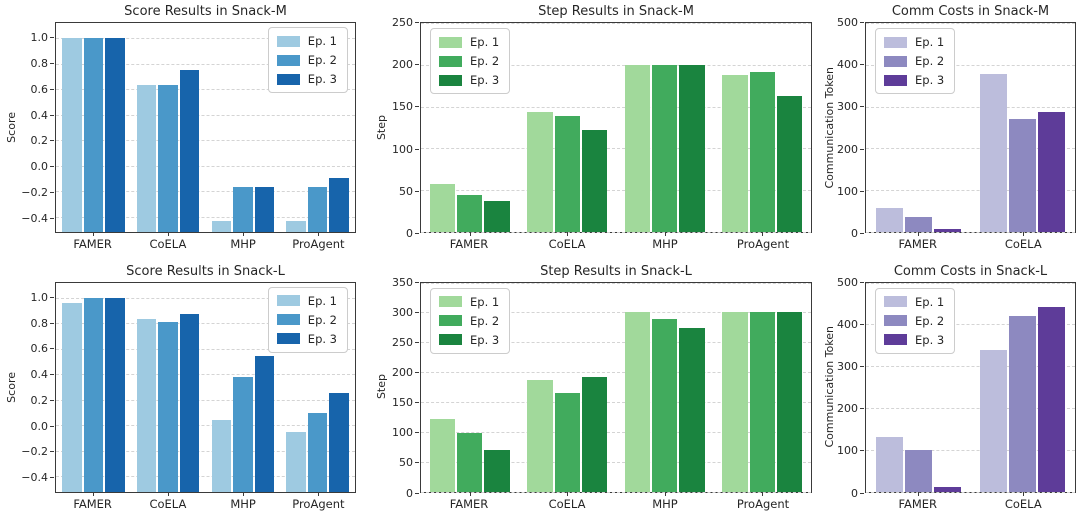 Image resolution: width=1079 pixels, height=519 pixels. Describe the element at coordinates (665, 244) in the screenshot. I see `x-tick-label: MHP` at that location.